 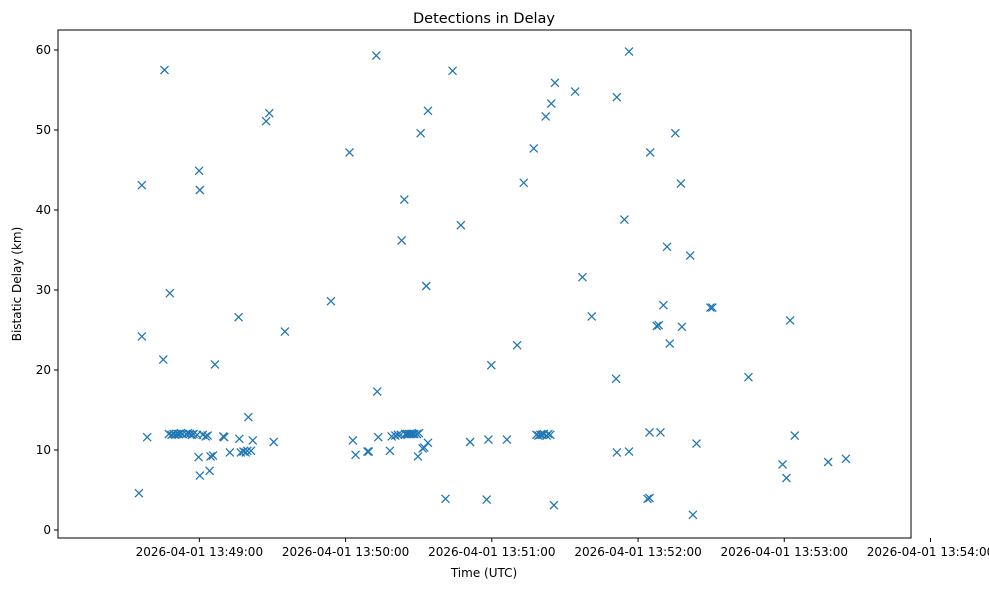 I want to click on x-tick-label: 2026-04-01 13:53:00, so click(x=784, y=552).